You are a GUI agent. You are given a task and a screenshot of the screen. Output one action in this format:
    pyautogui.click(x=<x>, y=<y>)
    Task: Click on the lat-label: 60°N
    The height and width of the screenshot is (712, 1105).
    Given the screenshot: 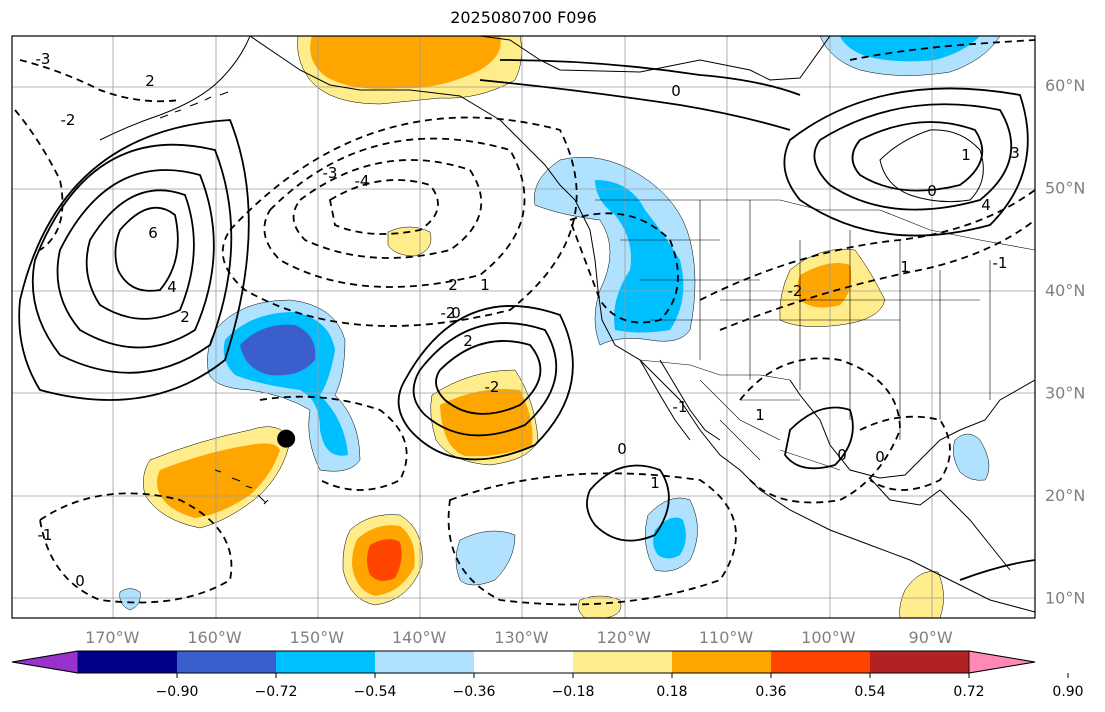 What is the action you would take?
    pyautogui.click(x=1065, y=85)
    